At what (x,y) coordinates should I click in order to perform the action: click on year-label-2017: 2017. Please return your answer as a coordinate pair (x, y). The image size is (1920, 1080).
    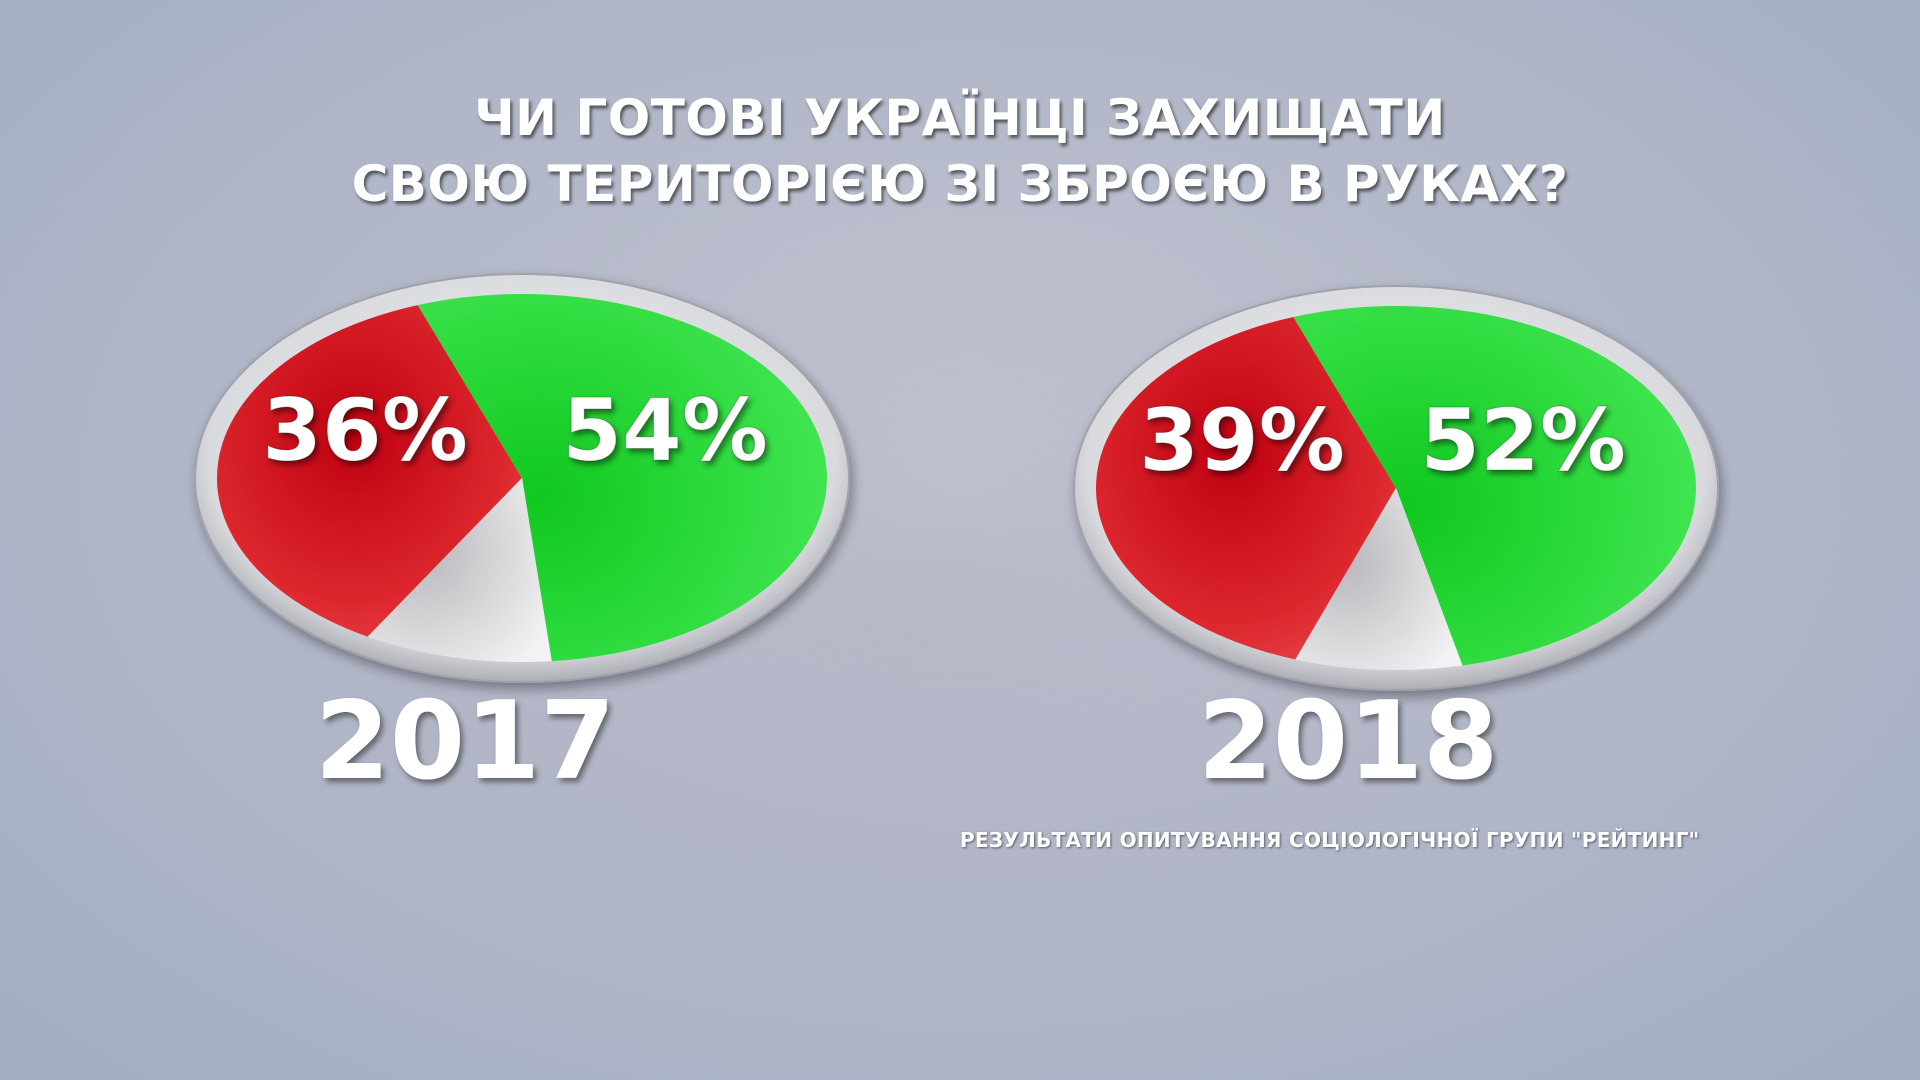
    Looking at the image, I should click on (465, 741).